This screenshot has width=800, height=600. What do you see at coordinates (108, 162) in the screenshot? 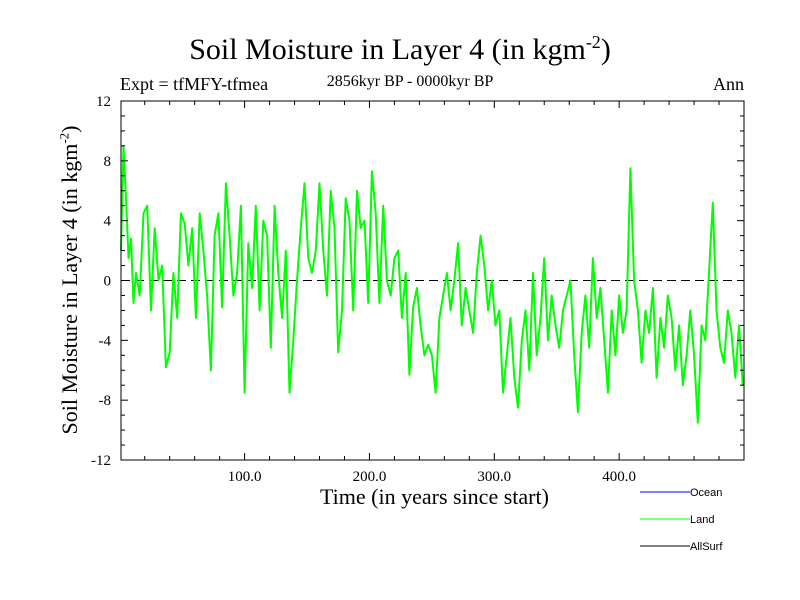
I see `y-tick-label: 8` at bounding box center [108, 162].